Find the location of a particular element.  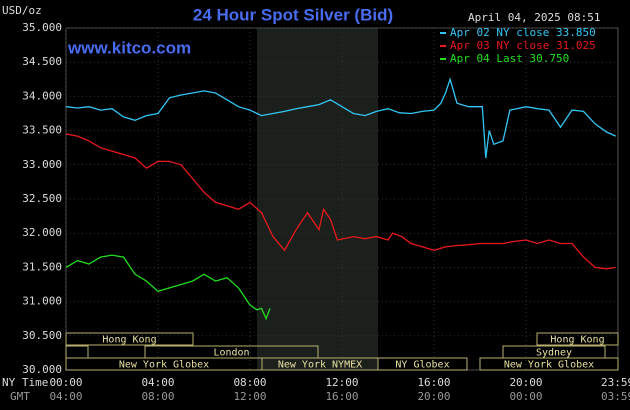

session-label: Sydney is located at coordinates (554, 353).